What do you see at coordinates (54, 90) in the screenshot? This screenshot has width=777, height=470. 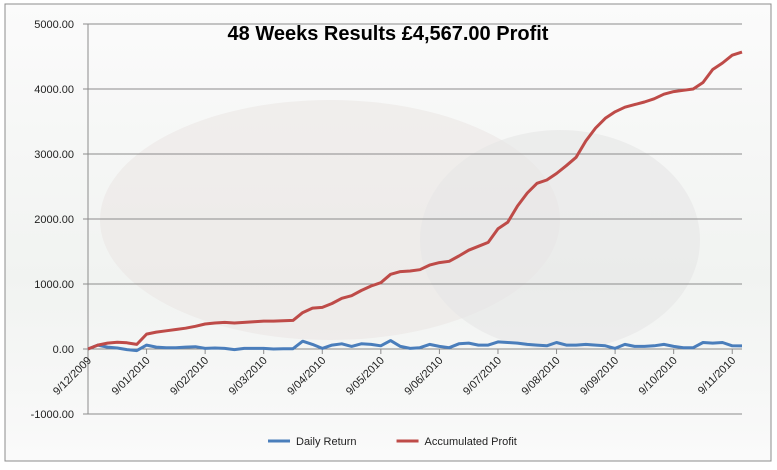 I see `y-tick-label: 4000.00` at bounding box center [54, 90].